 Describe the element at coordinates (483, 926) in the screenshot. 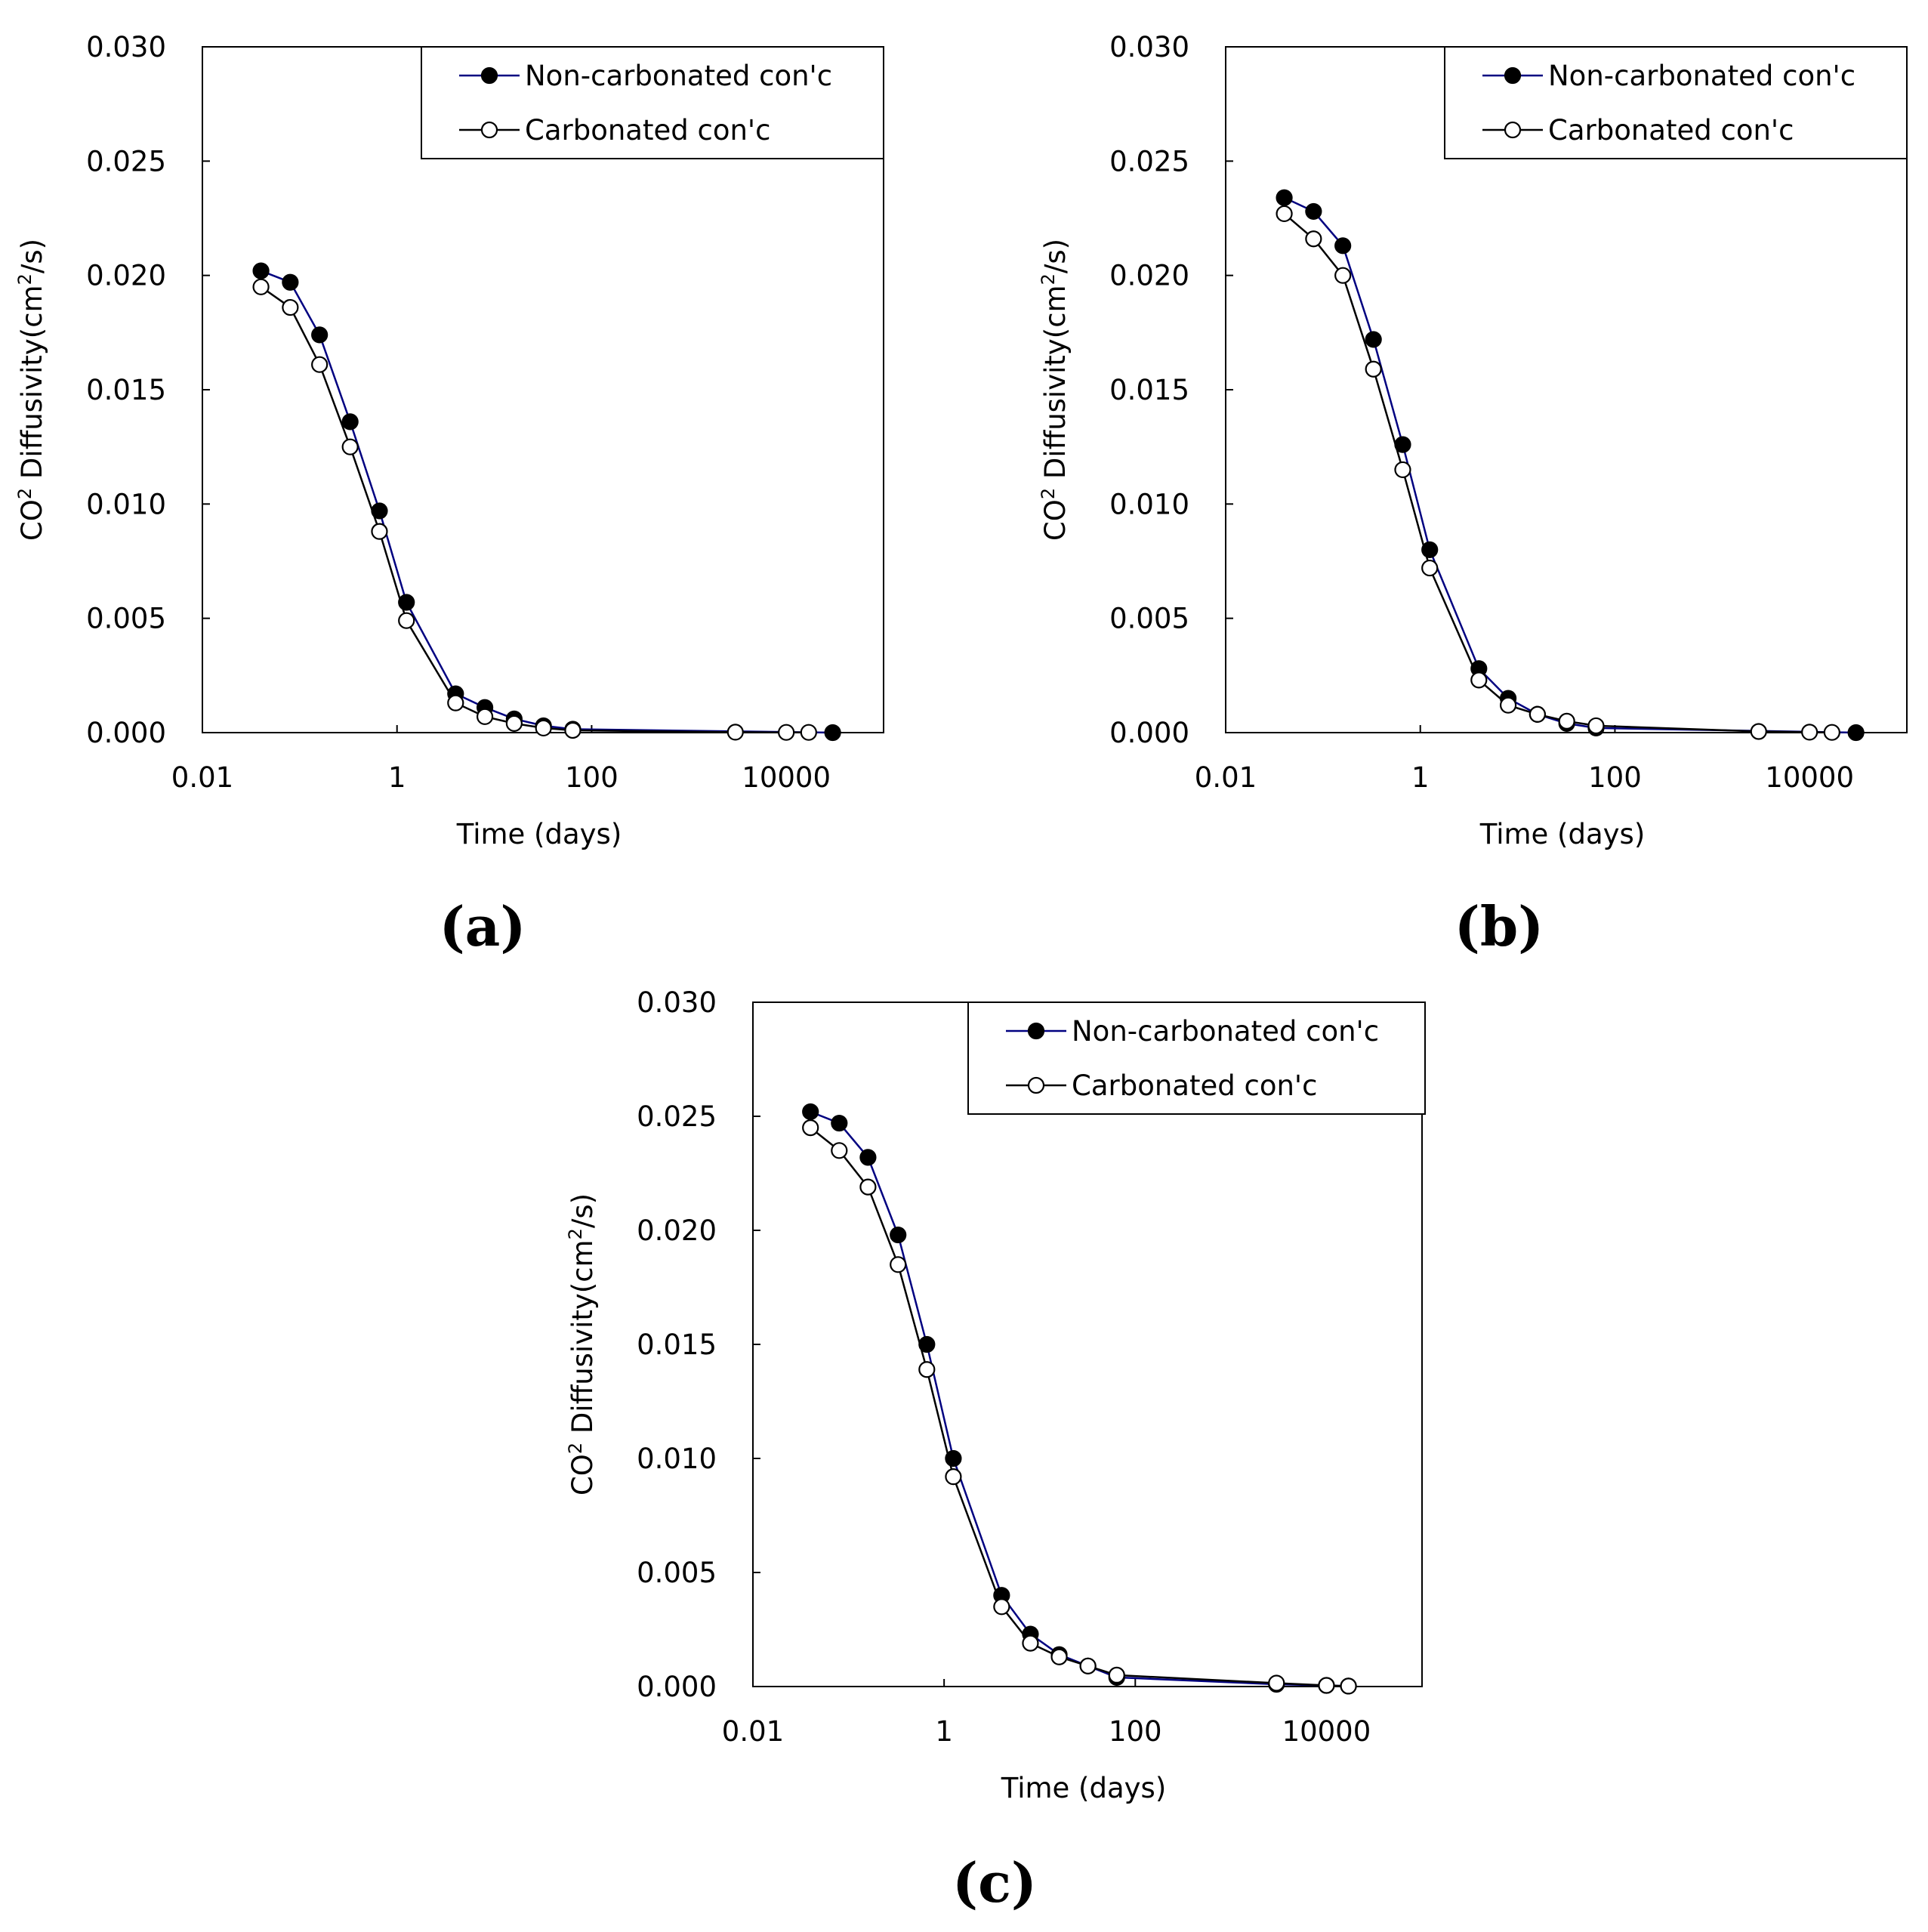

I see `panel-label: (a)` at that location.